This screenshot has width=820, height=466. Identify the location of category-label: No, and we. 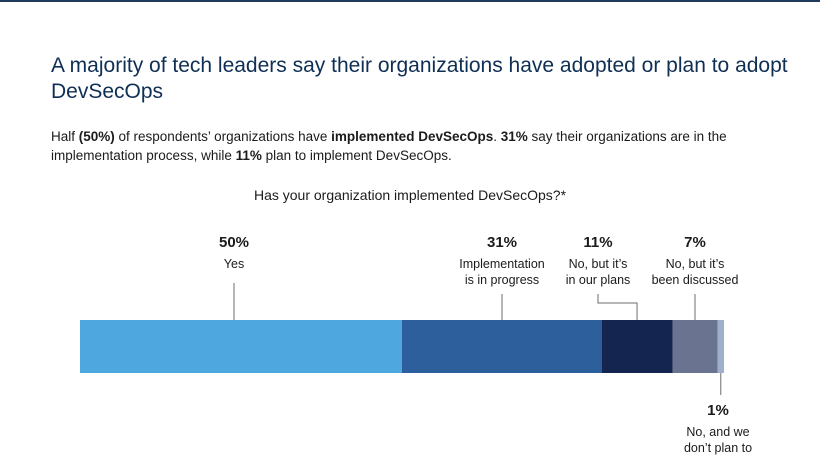
(717, 432).